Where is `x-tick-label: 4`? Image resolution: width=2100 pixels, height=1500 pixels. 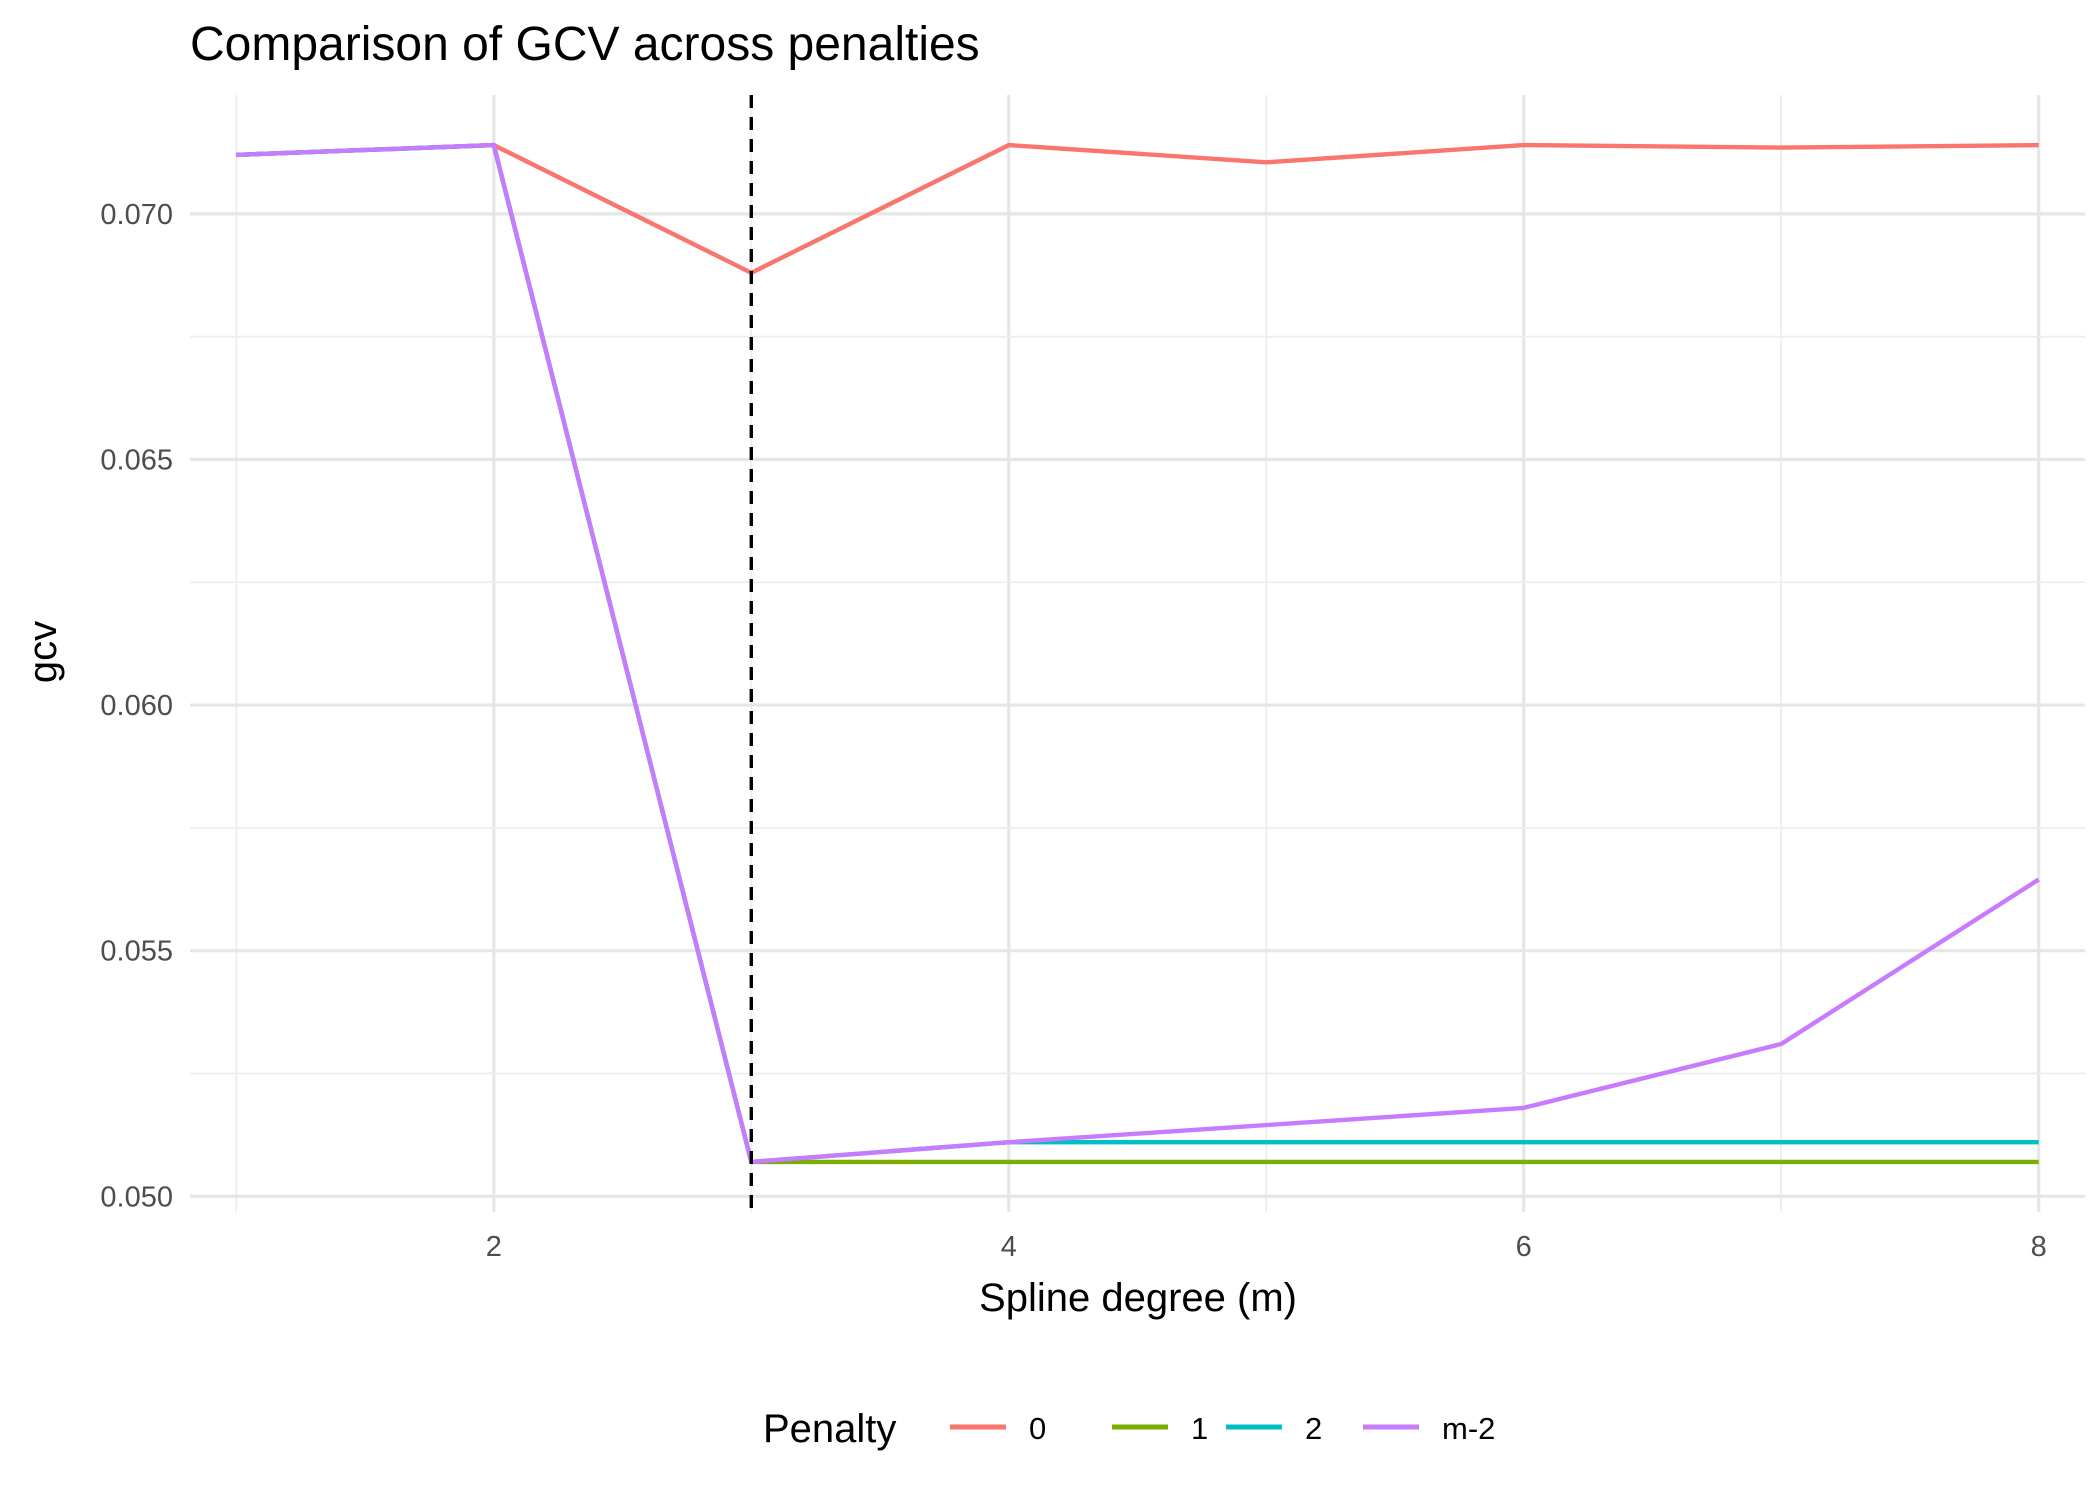 x-tick-label: 4 is located at coordinates (1009, 1247).